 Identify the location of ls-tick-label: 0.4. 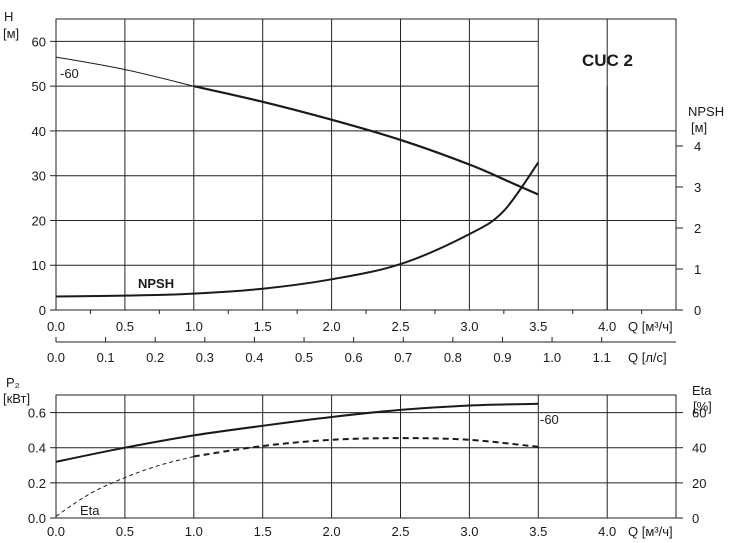
(254, 357).